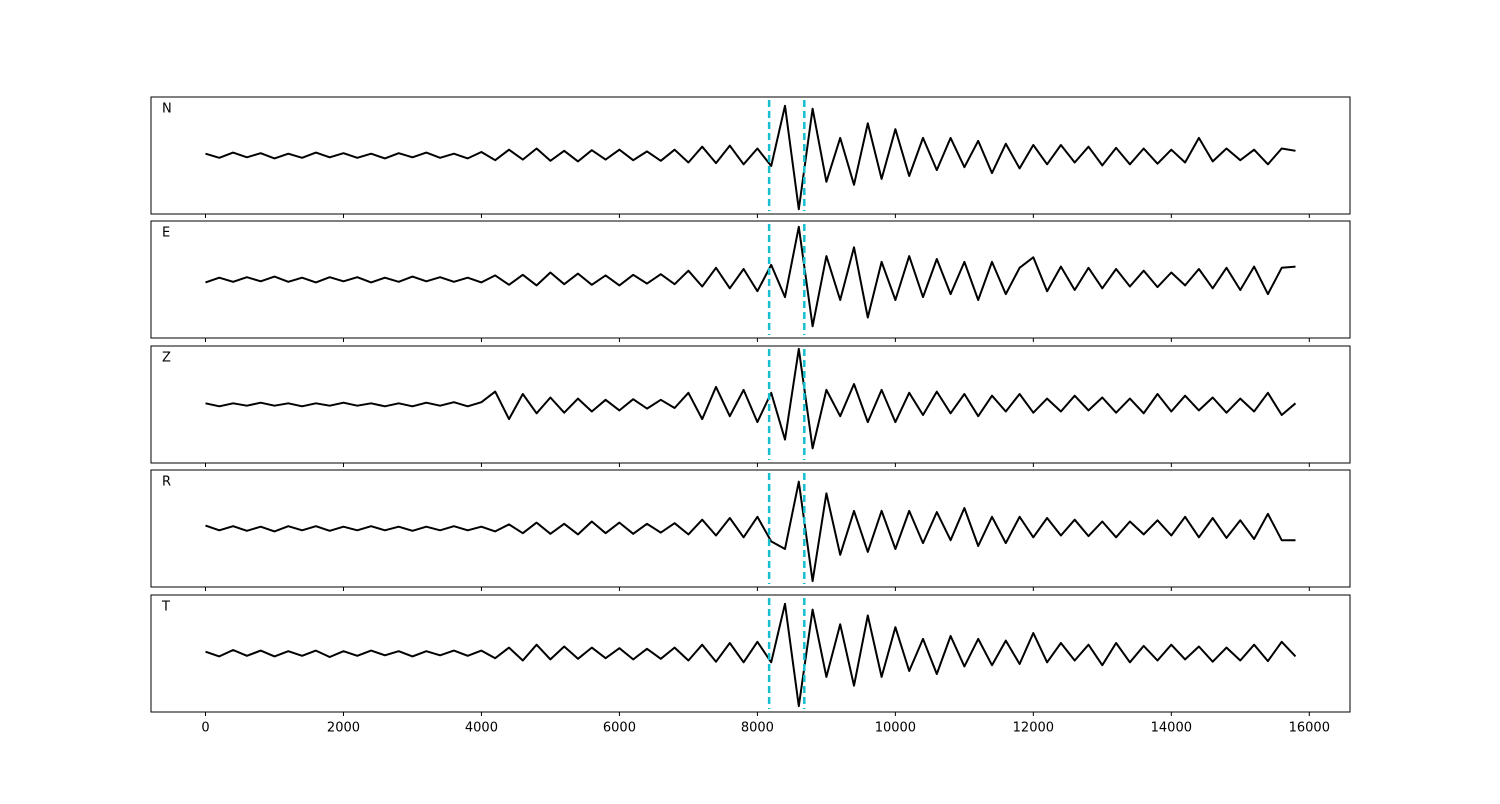 This screenshot has width=1500, height=804. Describe the element at coordinates (895, 728) in the screenshot. I see `x-tick-label: 10000` at that location.